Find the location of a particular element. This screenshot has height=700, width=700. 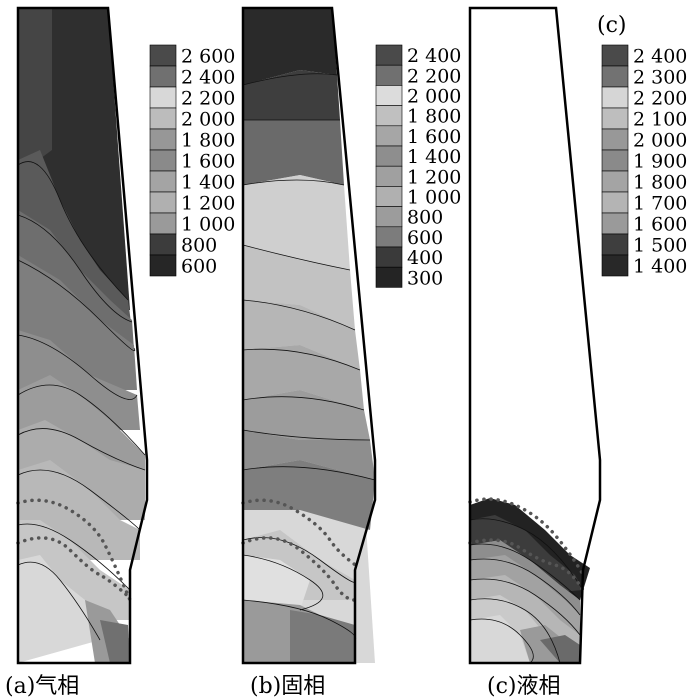

legend-label: 2 300 is located at coordinates (660, 78).